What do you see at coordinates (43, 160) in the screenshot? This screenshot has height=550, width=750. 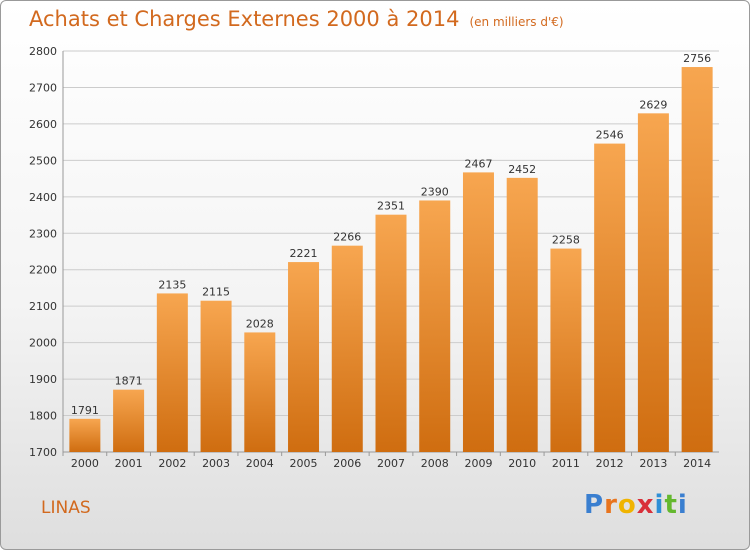 I see `y-tick-label: 2500` at bounding box center [43, 160].